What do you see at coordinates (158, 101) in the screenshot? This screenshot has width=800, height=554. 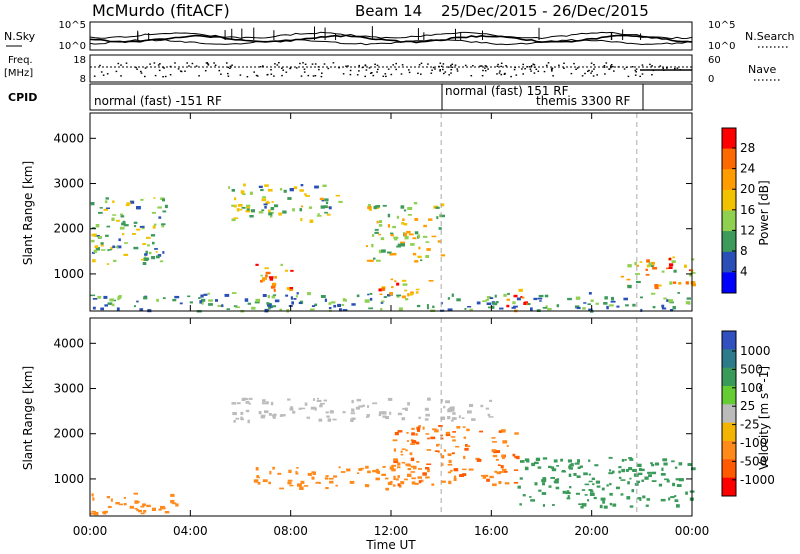 I see `cpid-segment-1: normal (fast) -151 RF` at bounding box center [158, 101].